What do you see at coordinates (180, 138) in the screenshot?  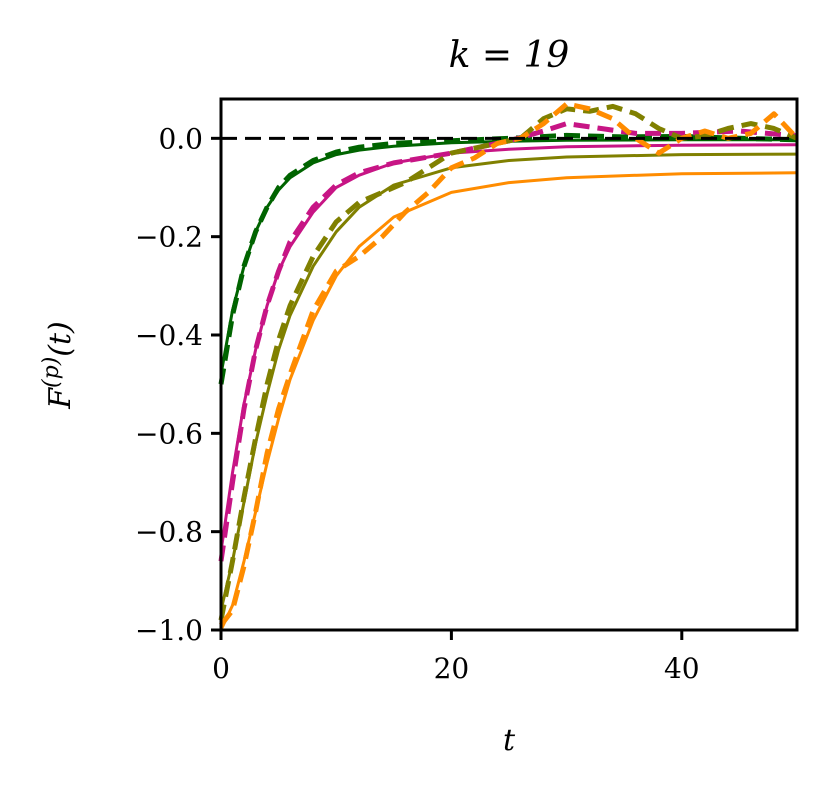 I see `y-tick-label: 0.0` at bounding box center [180, 138].